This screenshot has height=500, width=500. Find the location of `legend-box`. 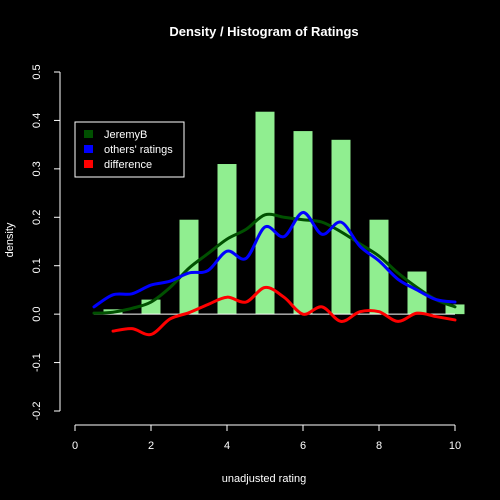

legend-box is located at coordinates (129, 149).